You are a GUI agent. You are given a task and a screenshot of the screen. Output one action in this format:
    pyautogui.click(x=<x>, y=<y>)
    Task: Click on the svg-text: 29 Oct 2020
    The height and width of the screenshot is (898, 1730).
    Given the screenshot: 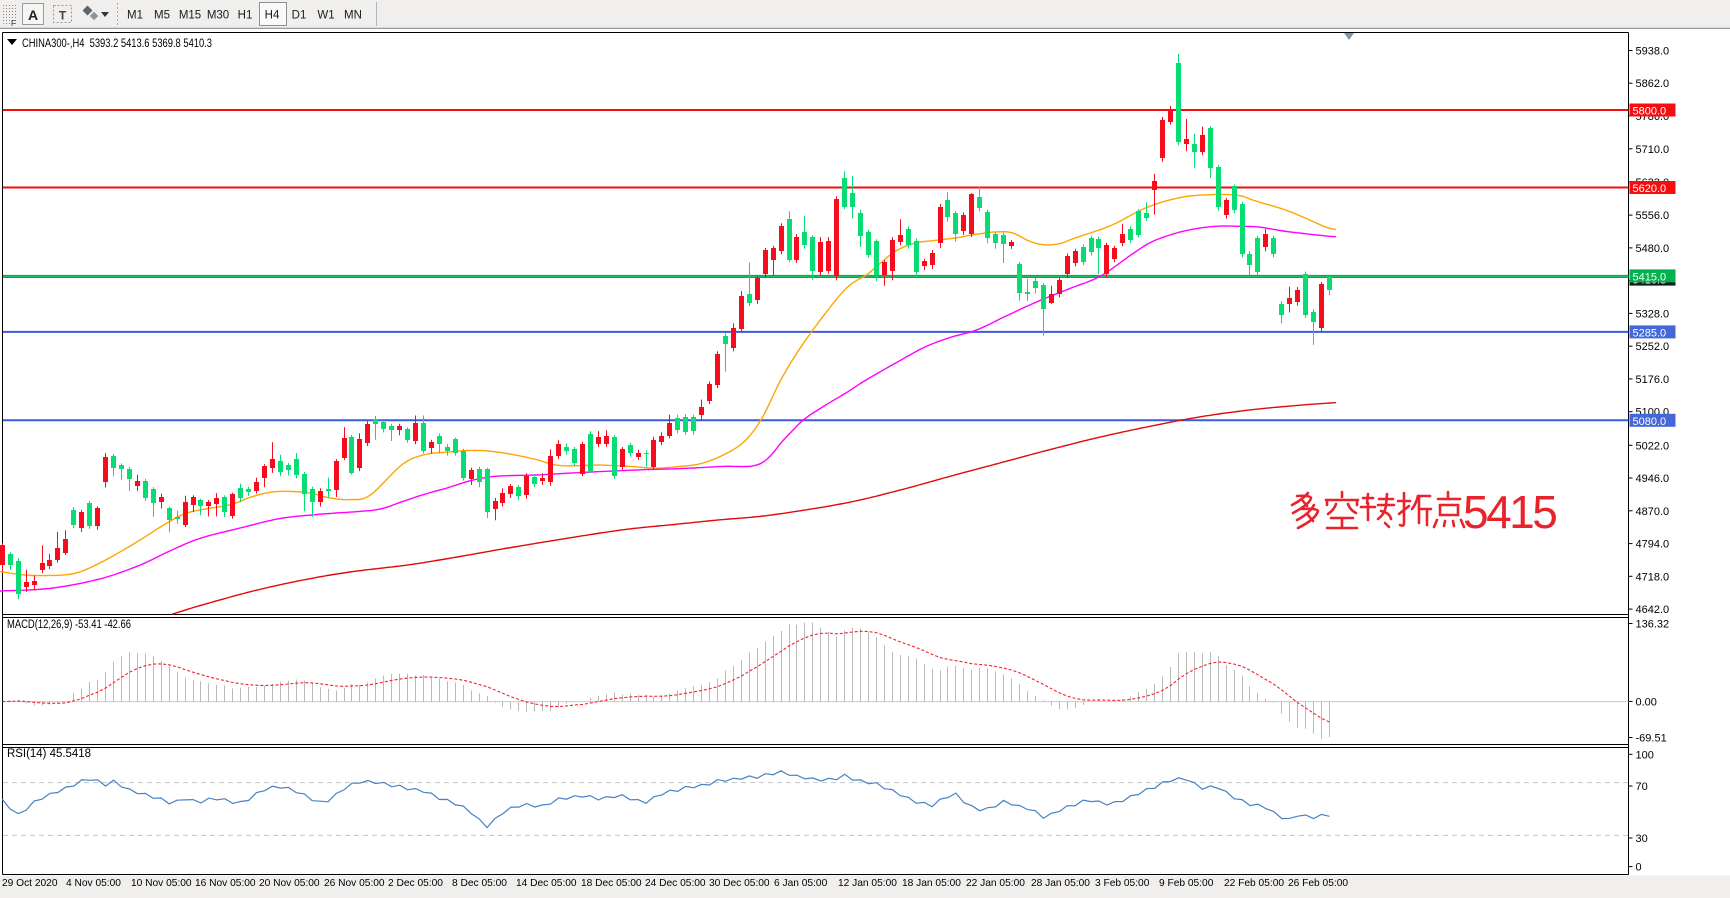 What is the action you would take?
    pyautogui.click(x=30, y=883)
    